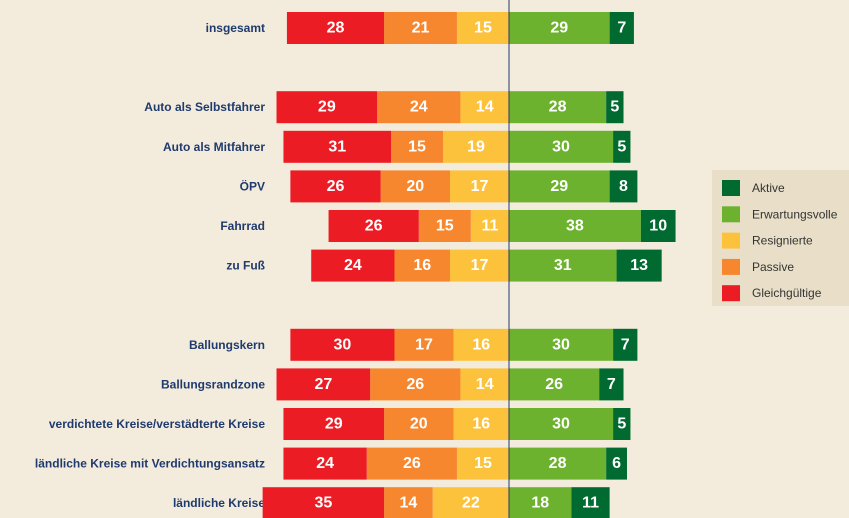 The height and width of the screenshot is (518, 849). I want to click on legend-label: Resignierte, so click(782, 241).